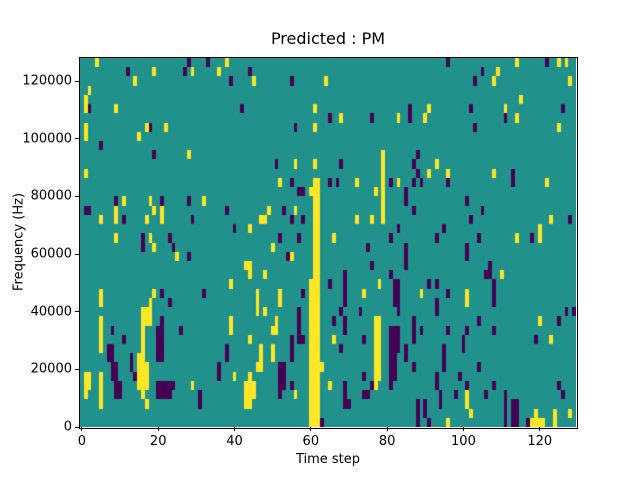 This screenshot has width=640, height=480. I want to click on y-axis-label: Frequency (Hz), so click(19, 242).